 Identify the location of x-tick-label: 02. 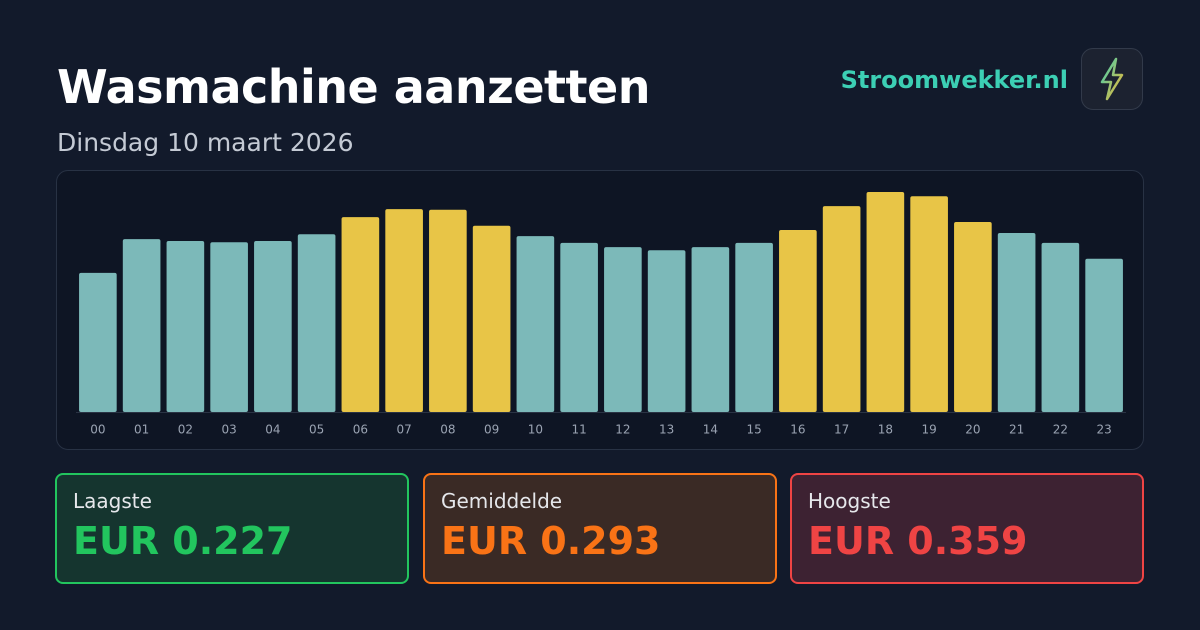
(185, 430).